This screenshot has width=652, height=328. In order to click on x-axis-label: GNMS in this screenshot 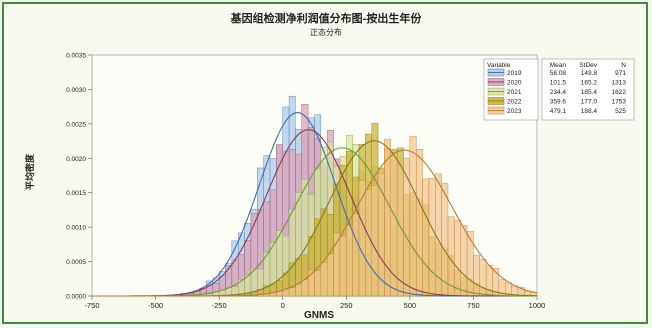, I will do `click(319, 315)`.